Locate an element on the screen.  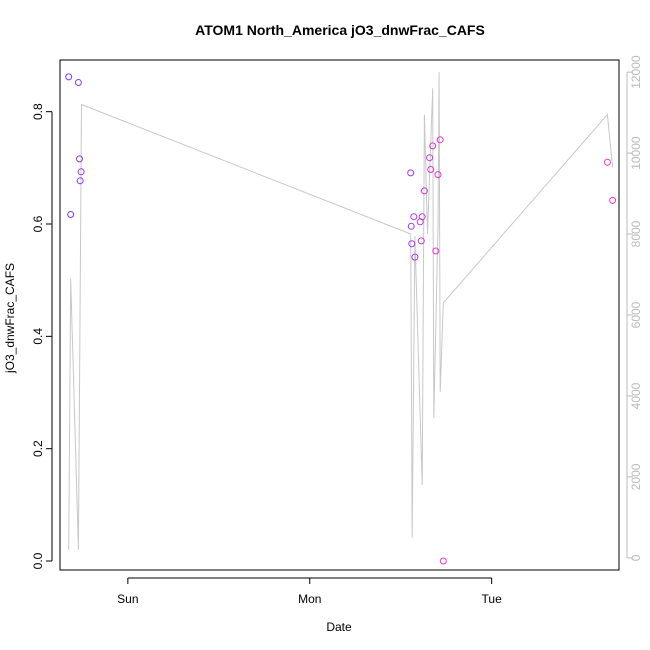
y2-tick-label: 8000 is located at coordinates (636, 233).